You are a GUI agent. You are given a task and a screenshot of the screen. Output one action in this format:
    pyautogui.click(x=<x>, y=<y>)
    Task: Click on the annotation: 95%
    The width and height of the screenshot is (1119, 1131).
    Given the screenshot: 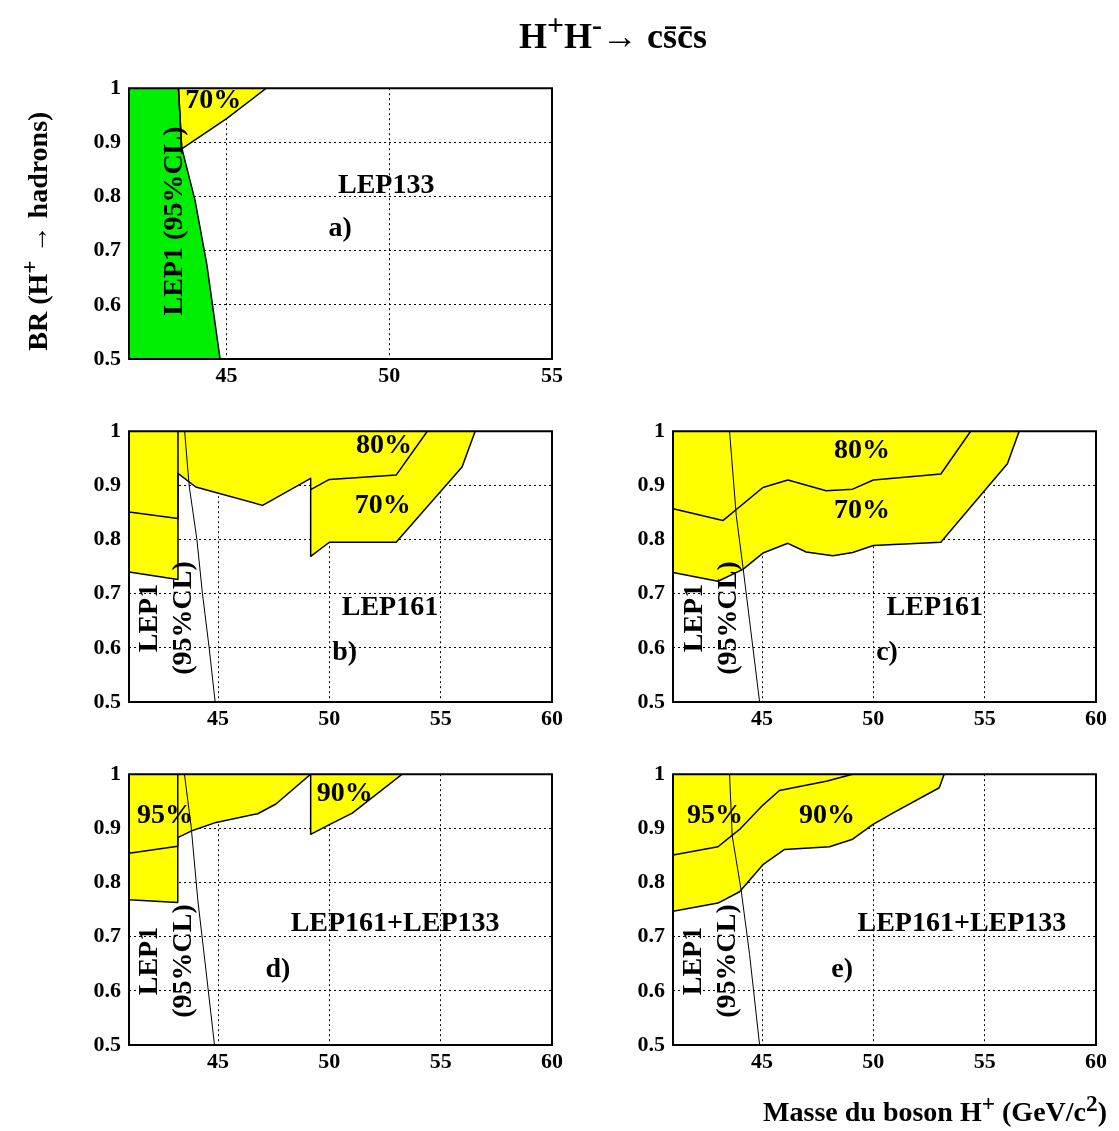 What is the action you would take?
    pyautogui.click(x=714, y=813)
    